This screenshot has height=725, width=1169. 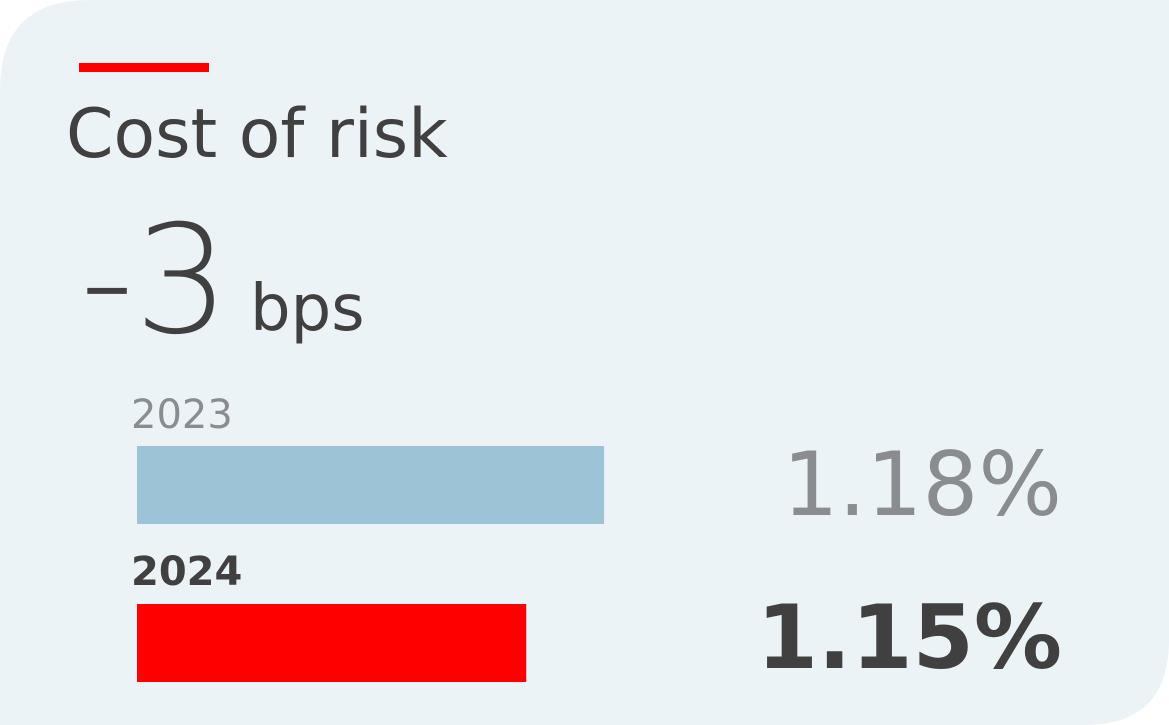 I want to click on value-label: 1.18%, so click(x=922, y=484).